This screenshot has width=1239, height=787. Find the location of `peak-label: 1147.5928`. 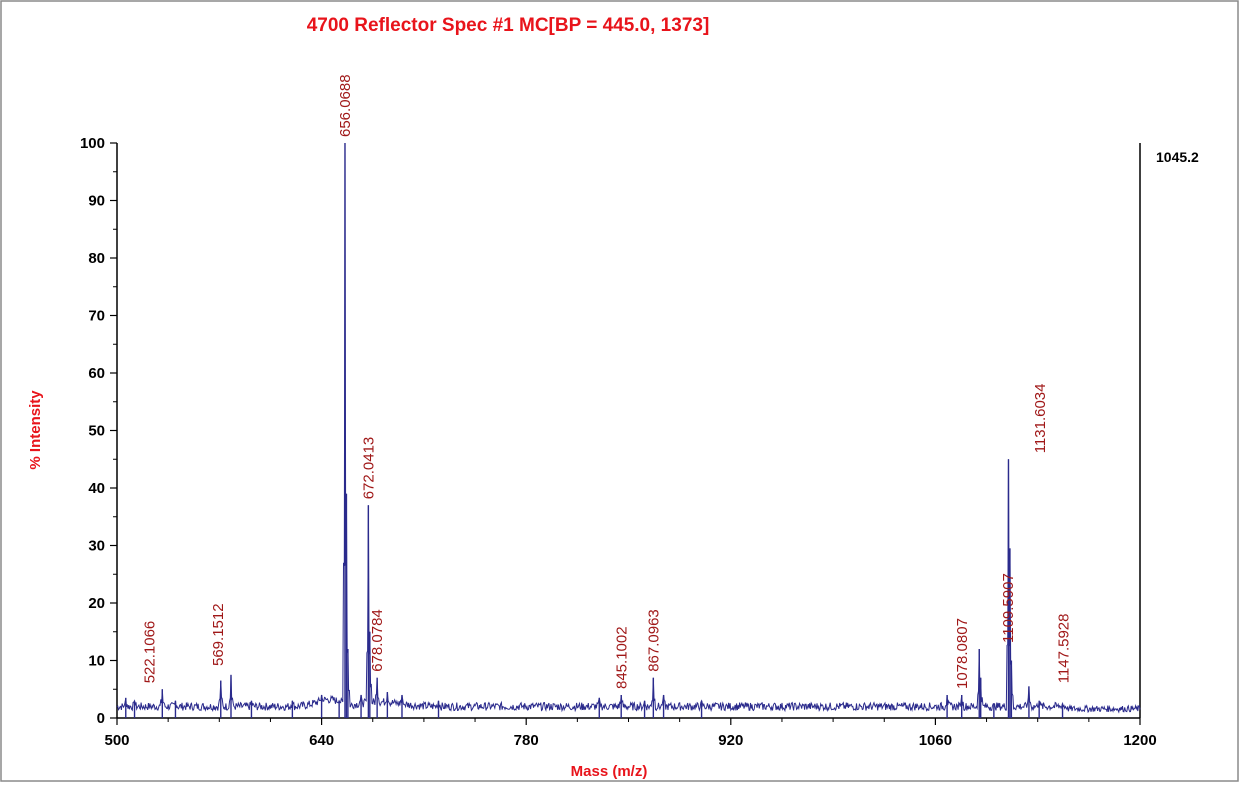

peak-label: 1147.5928 is located at coordinates (1063, 649).